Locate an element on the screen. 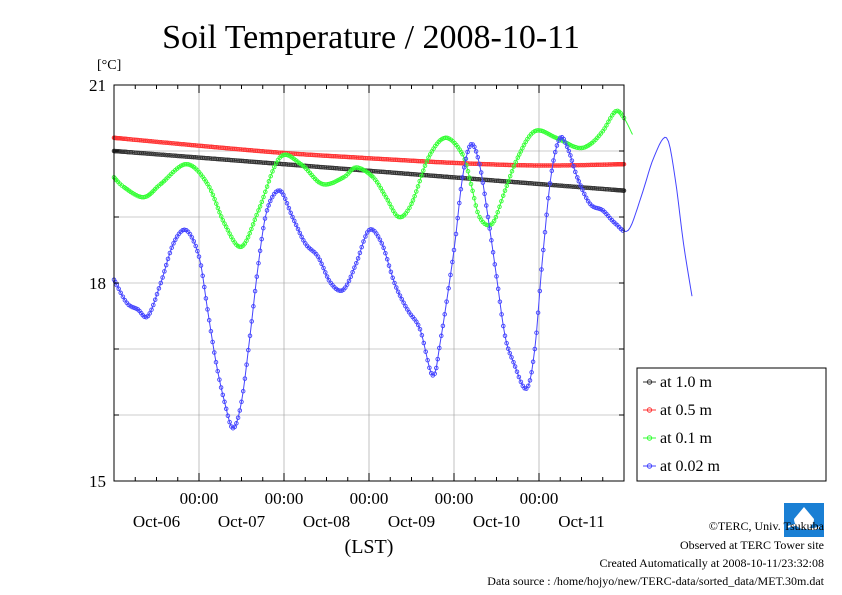 The width and height of the screenshot is (842, 595). y-axis-unit: [°C] is located at coordinates (109, 65).